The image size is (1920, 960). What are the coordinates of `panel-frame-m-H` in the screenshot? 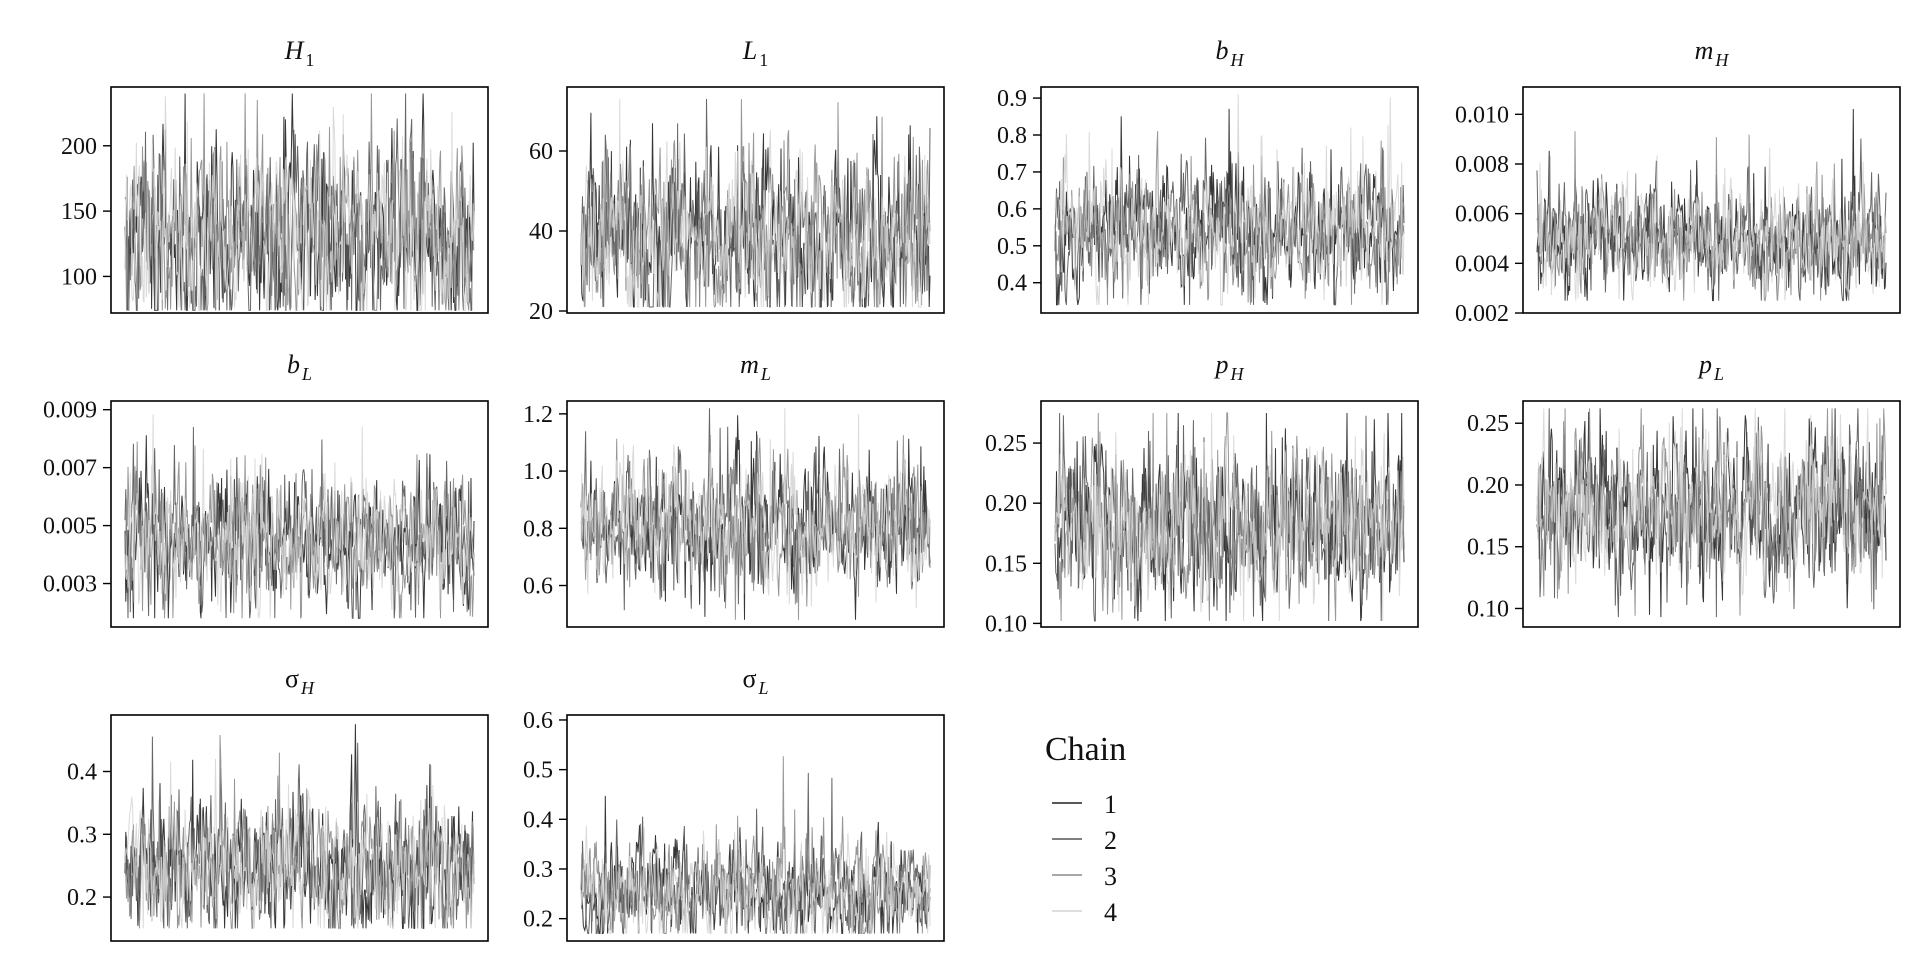 It's located at (1711, 200).